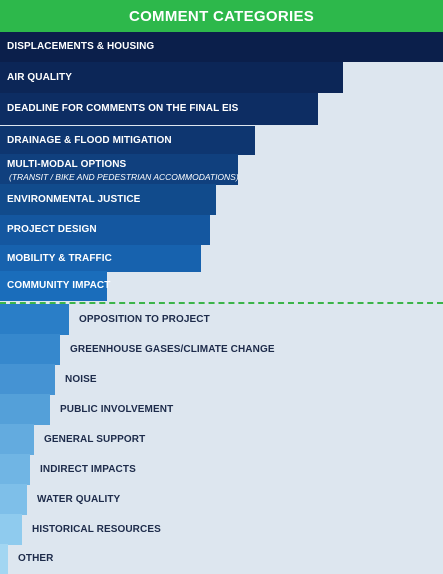 The width and height of the screenshot is (443, 574). What do you see at coordinates (79, 499) in the screenshot?
I see `bar-label: WATER QUALITY` at bounding box center [79, 499].